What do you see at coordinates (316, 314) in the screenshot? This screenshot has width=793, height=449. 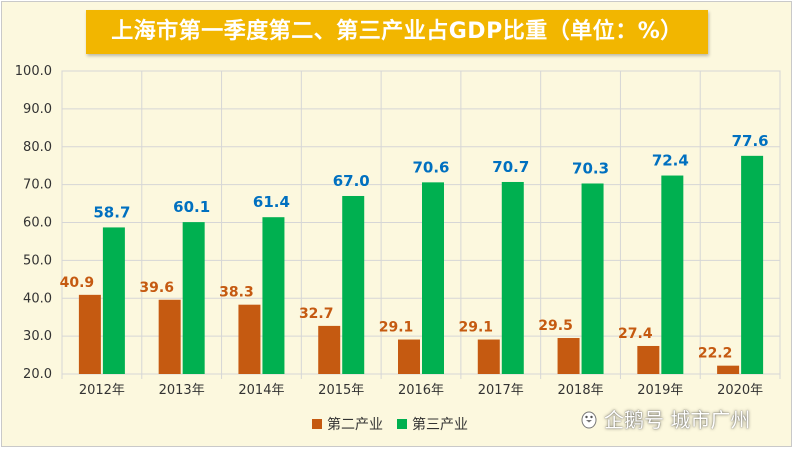 I see `data-label-secondary: 32.7` at bounding box center [316, 314].